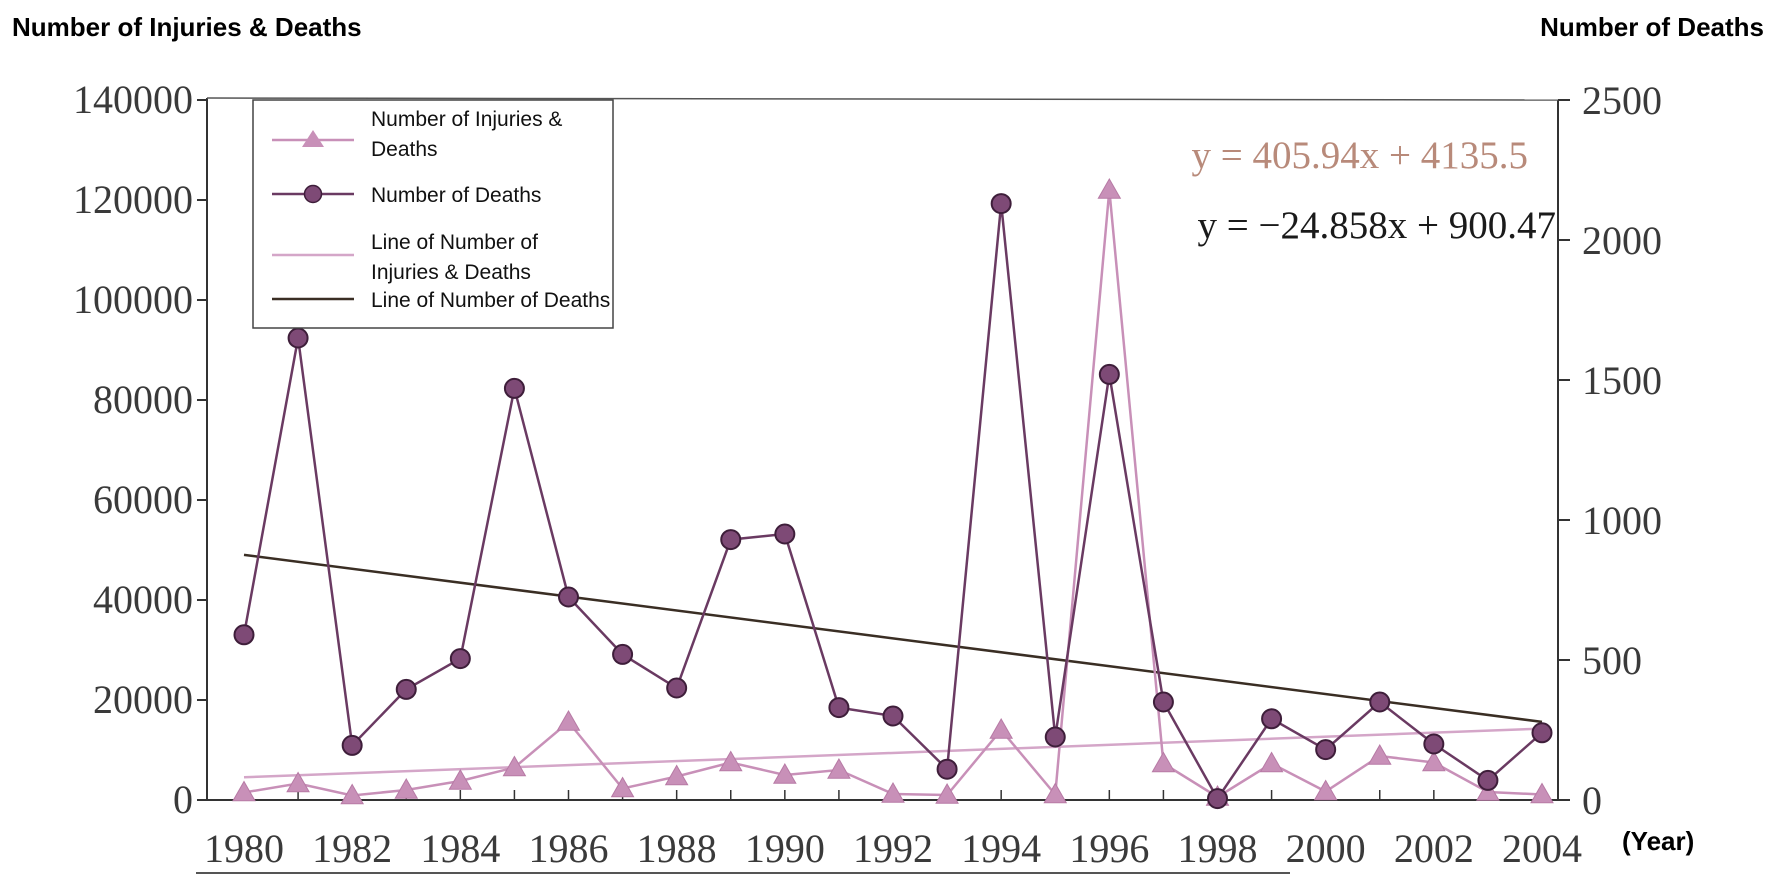  I want to click on left-tick-label: 100000, so click(133, 299).